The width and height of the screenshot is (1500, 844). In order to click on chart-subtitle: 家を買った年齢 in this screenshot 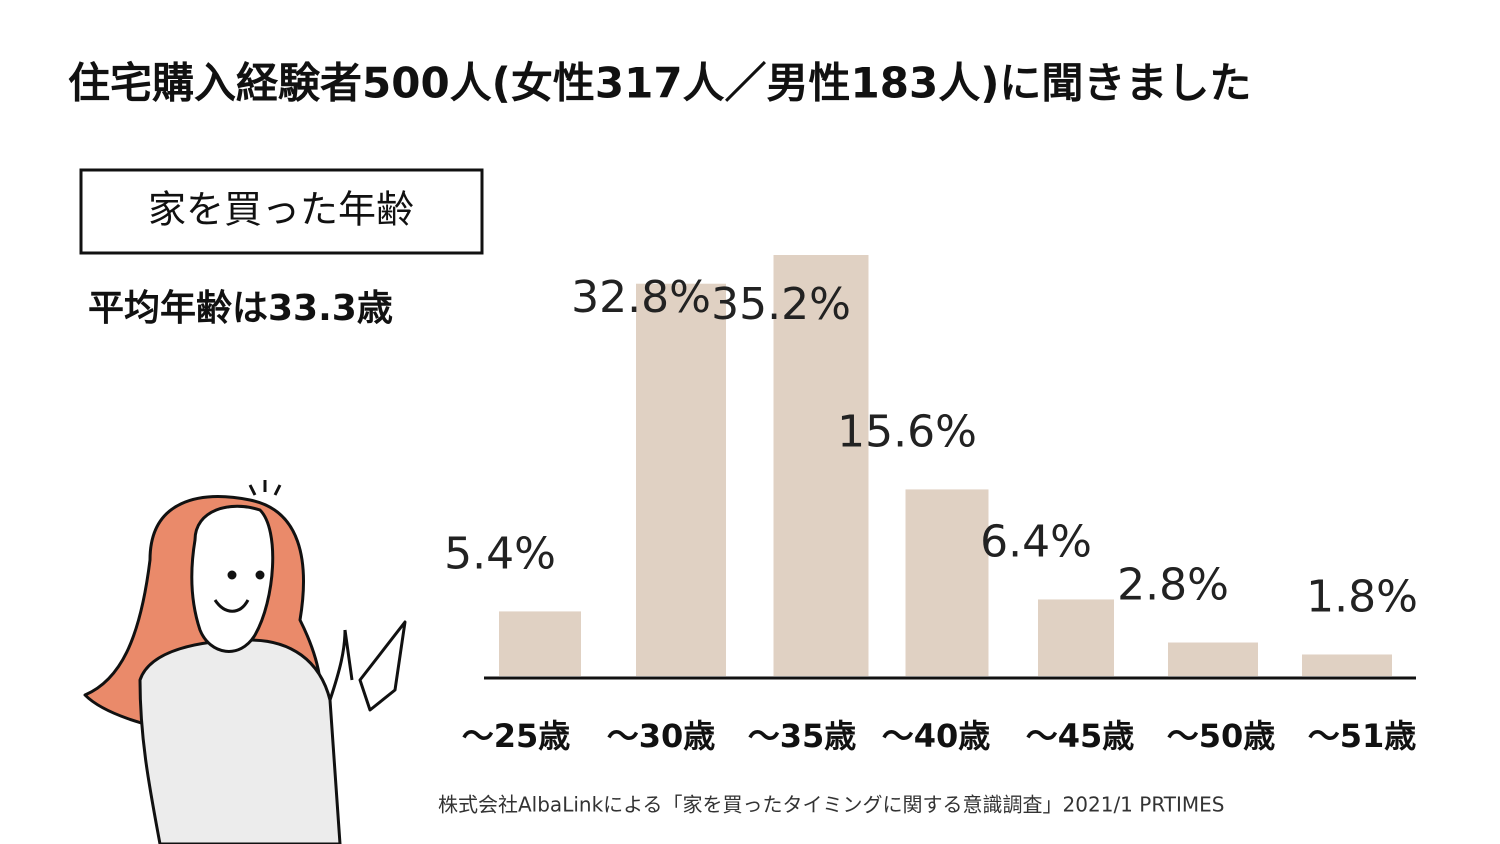, I will do `click(281, 210)`.